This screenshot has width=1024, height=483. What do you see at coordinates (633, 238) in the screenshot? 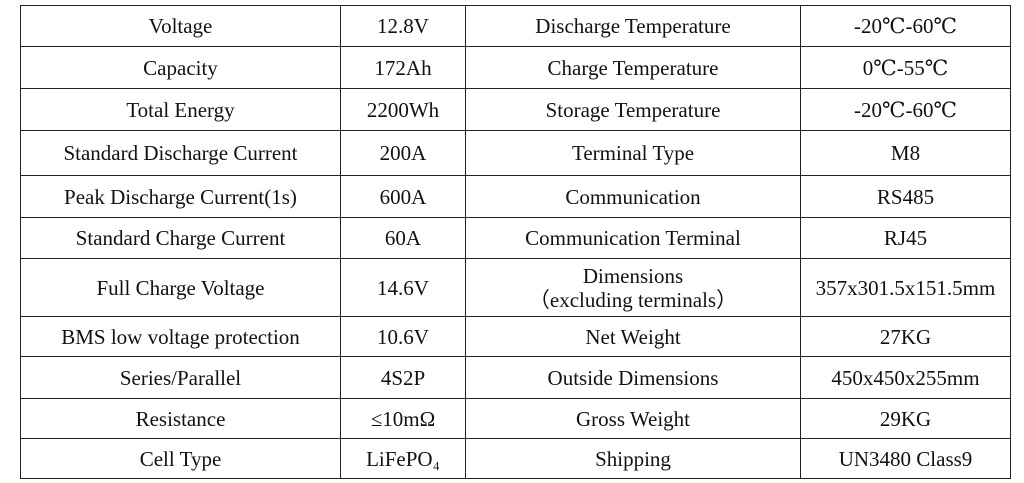
I see `spec-label: Communication Terminal` at bounding box center [633, 238].